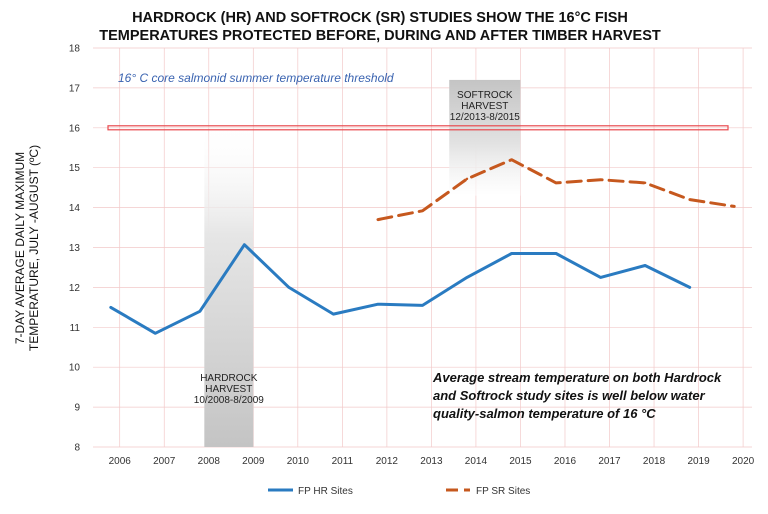 The width and height of the screenshot is (768, 514). I want to click on y-tick-13: 13, so click(75, 248).